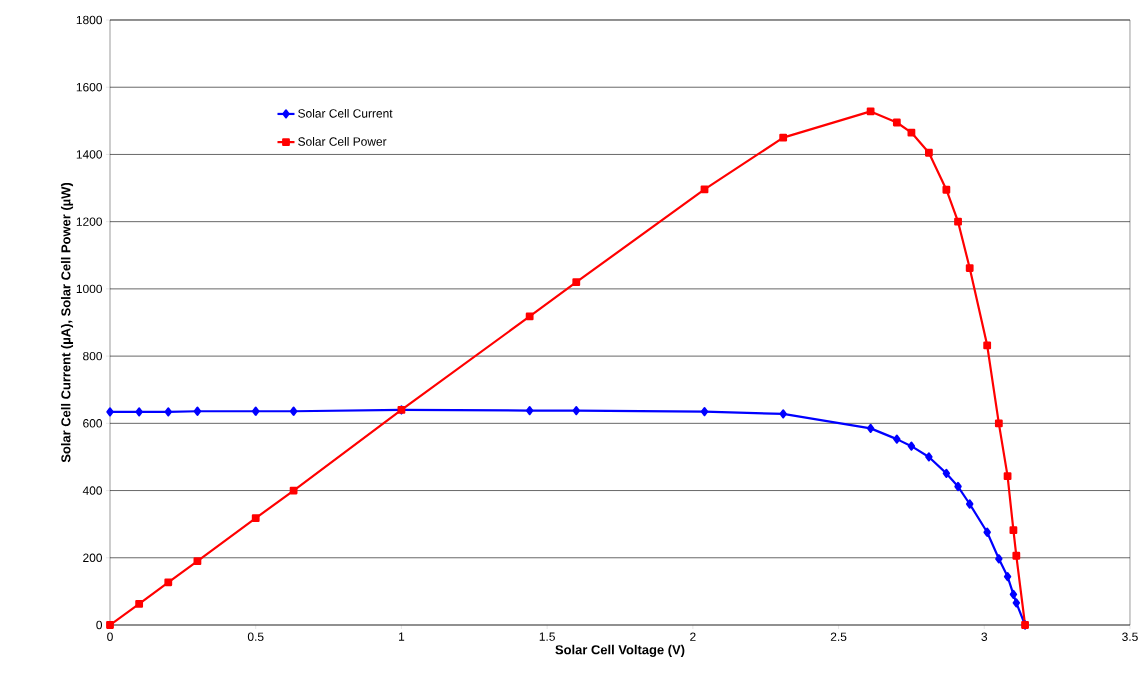 The image size is (1148, 685). I want to click on legend-label: Solar Cell Current, so click(345, 113).